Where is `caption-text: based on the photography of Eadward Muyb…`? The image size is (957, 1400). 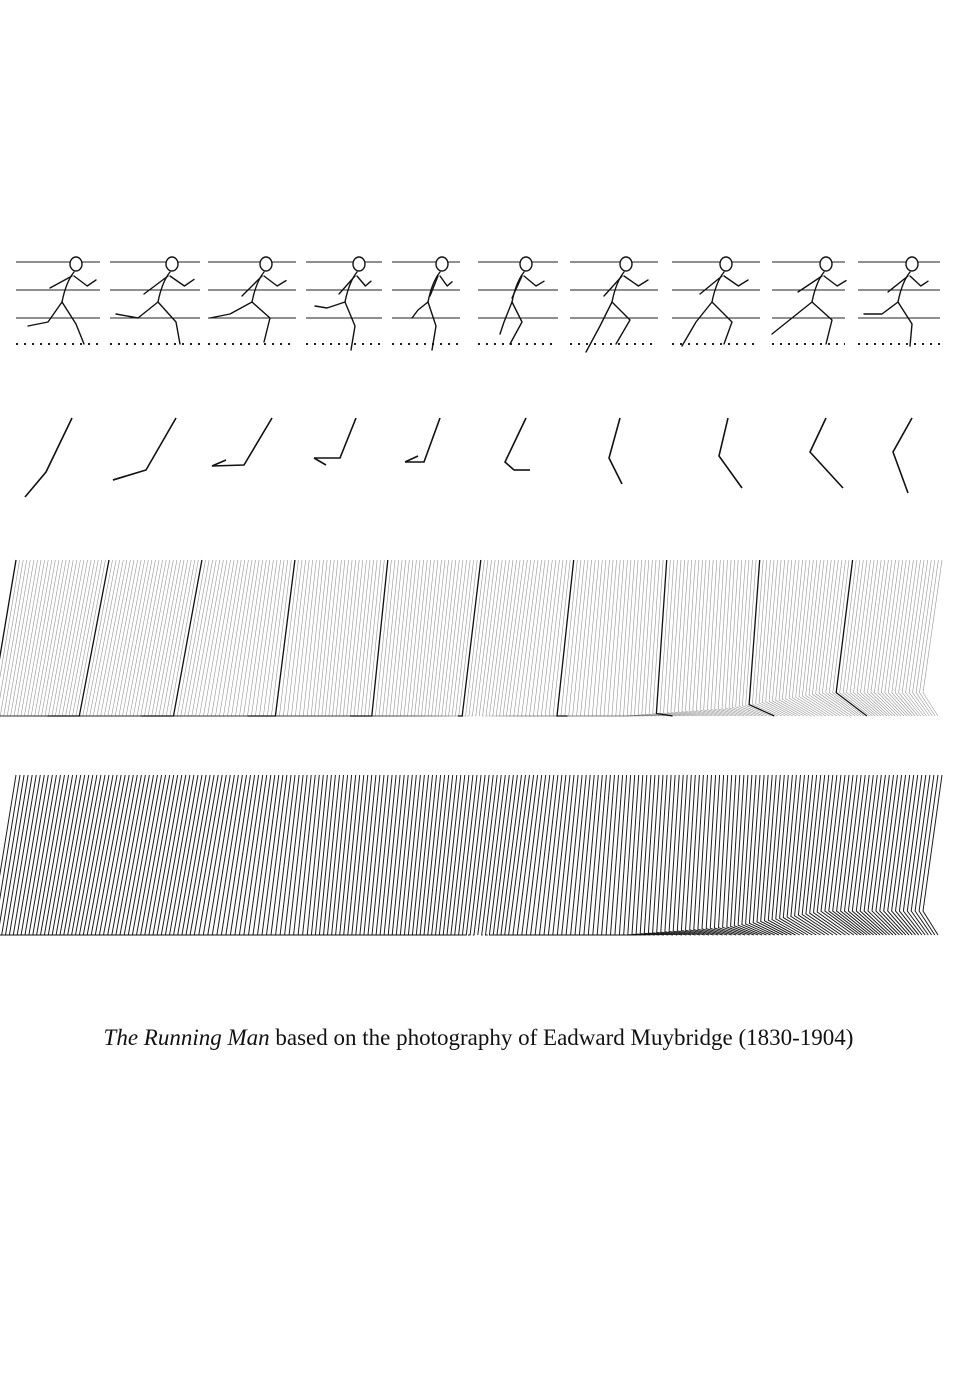
caption-text: based on the photography of Eadward Muyb… is located at coordinates (561, 1037).